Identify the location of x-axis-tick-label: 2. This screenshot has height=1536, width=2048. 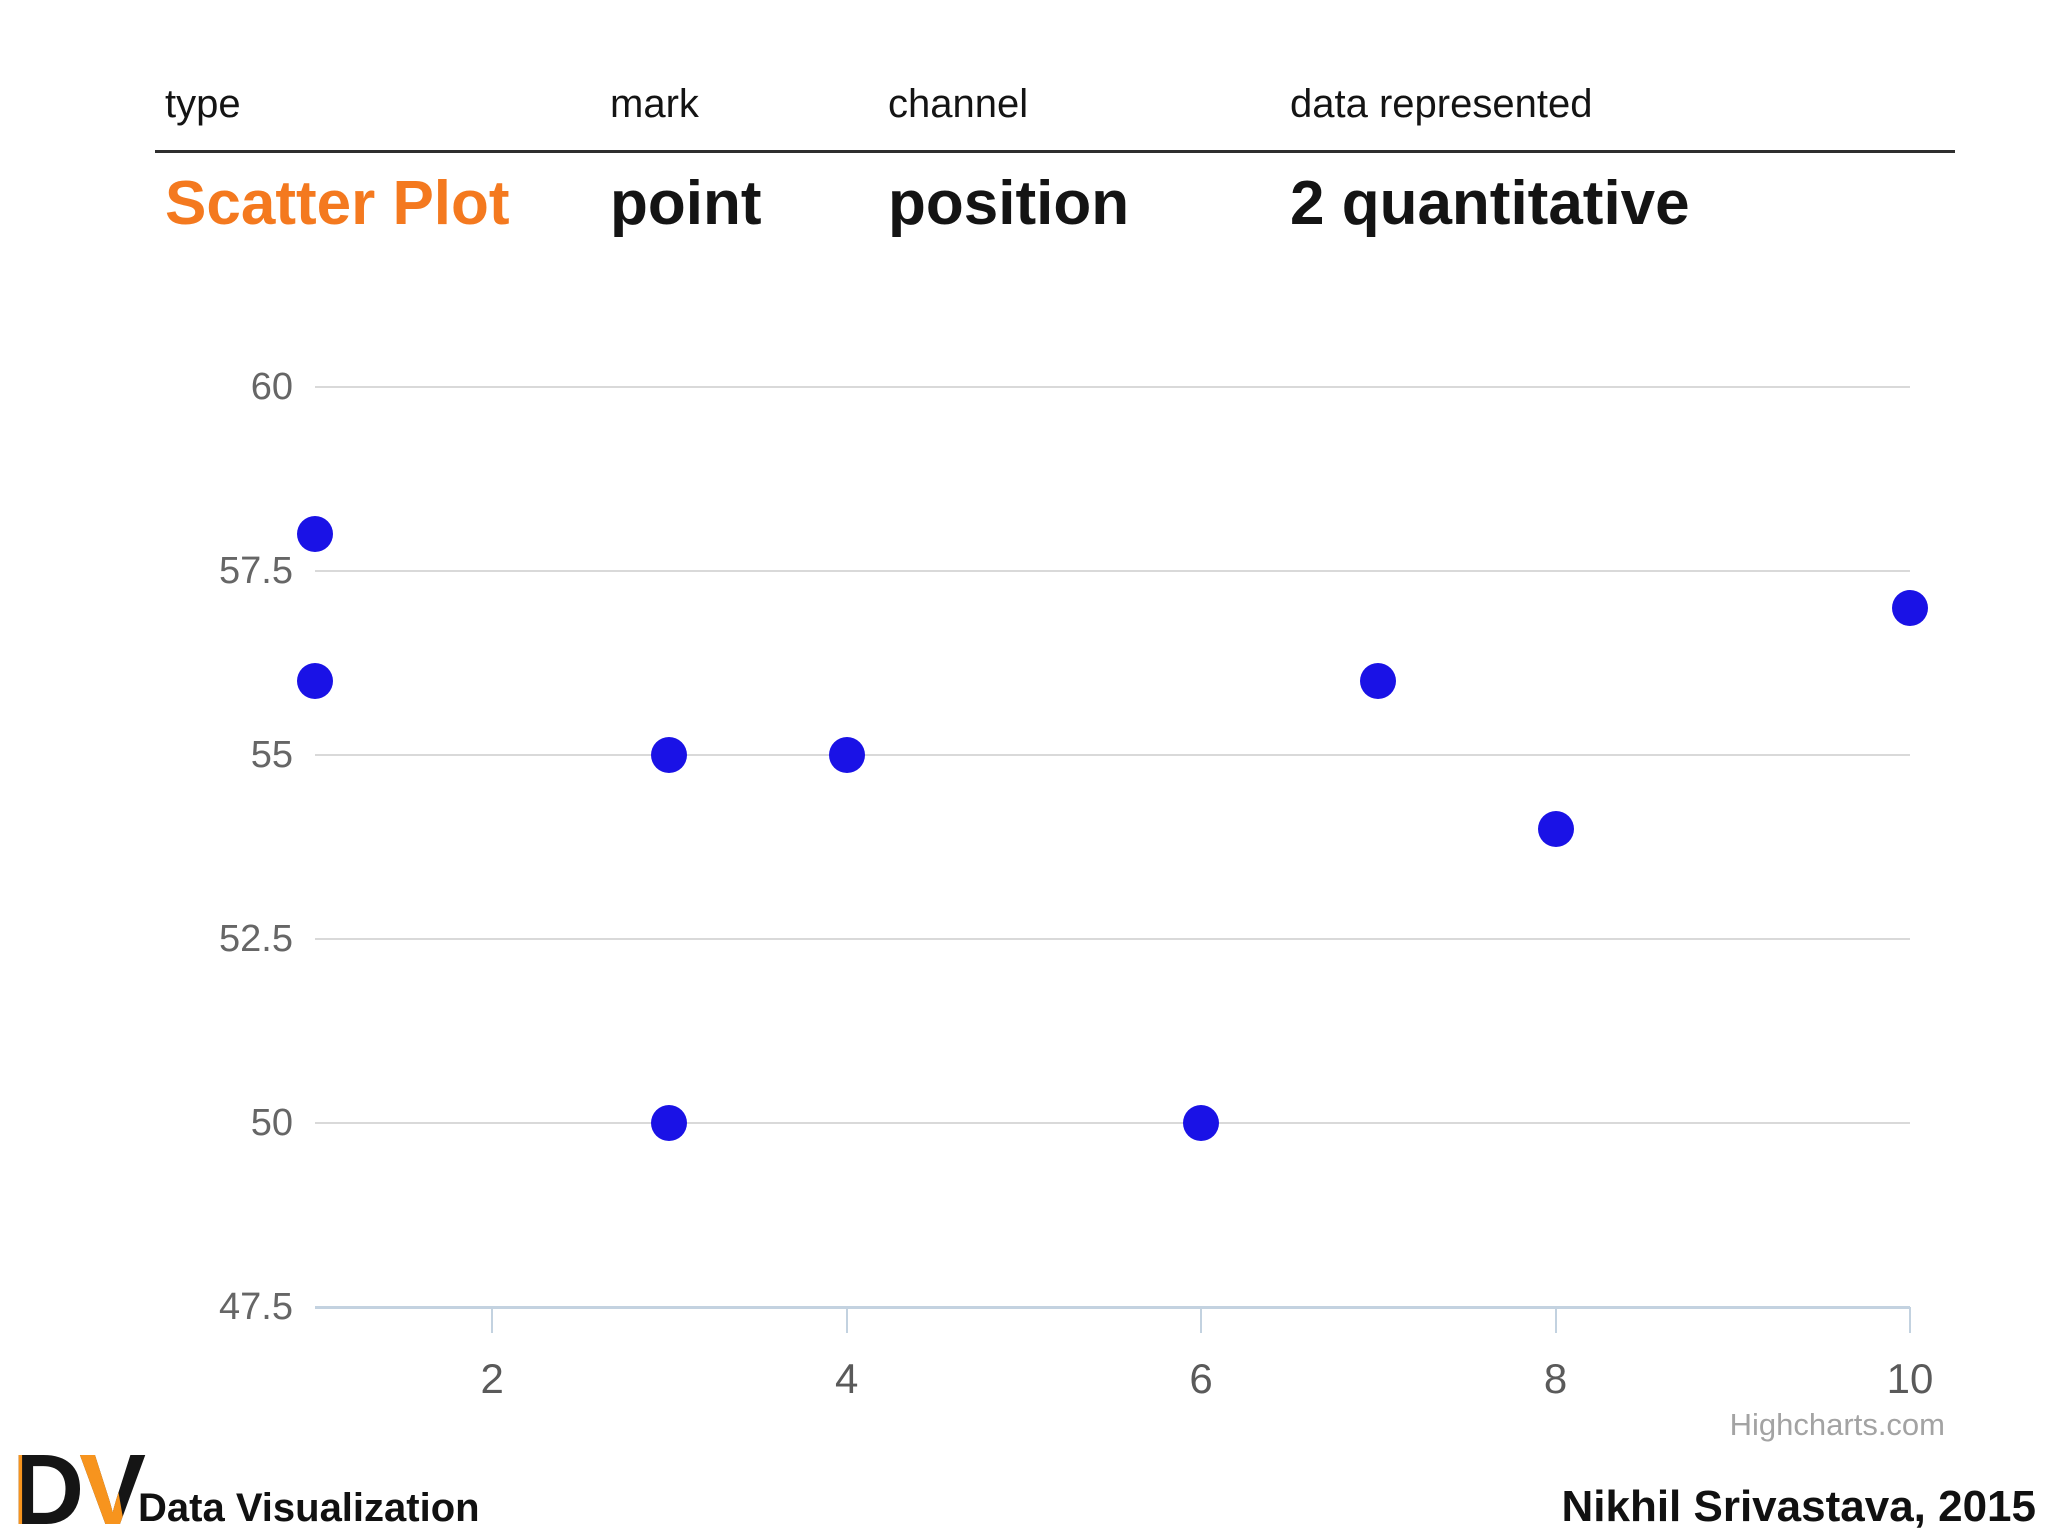
(492, 1378).